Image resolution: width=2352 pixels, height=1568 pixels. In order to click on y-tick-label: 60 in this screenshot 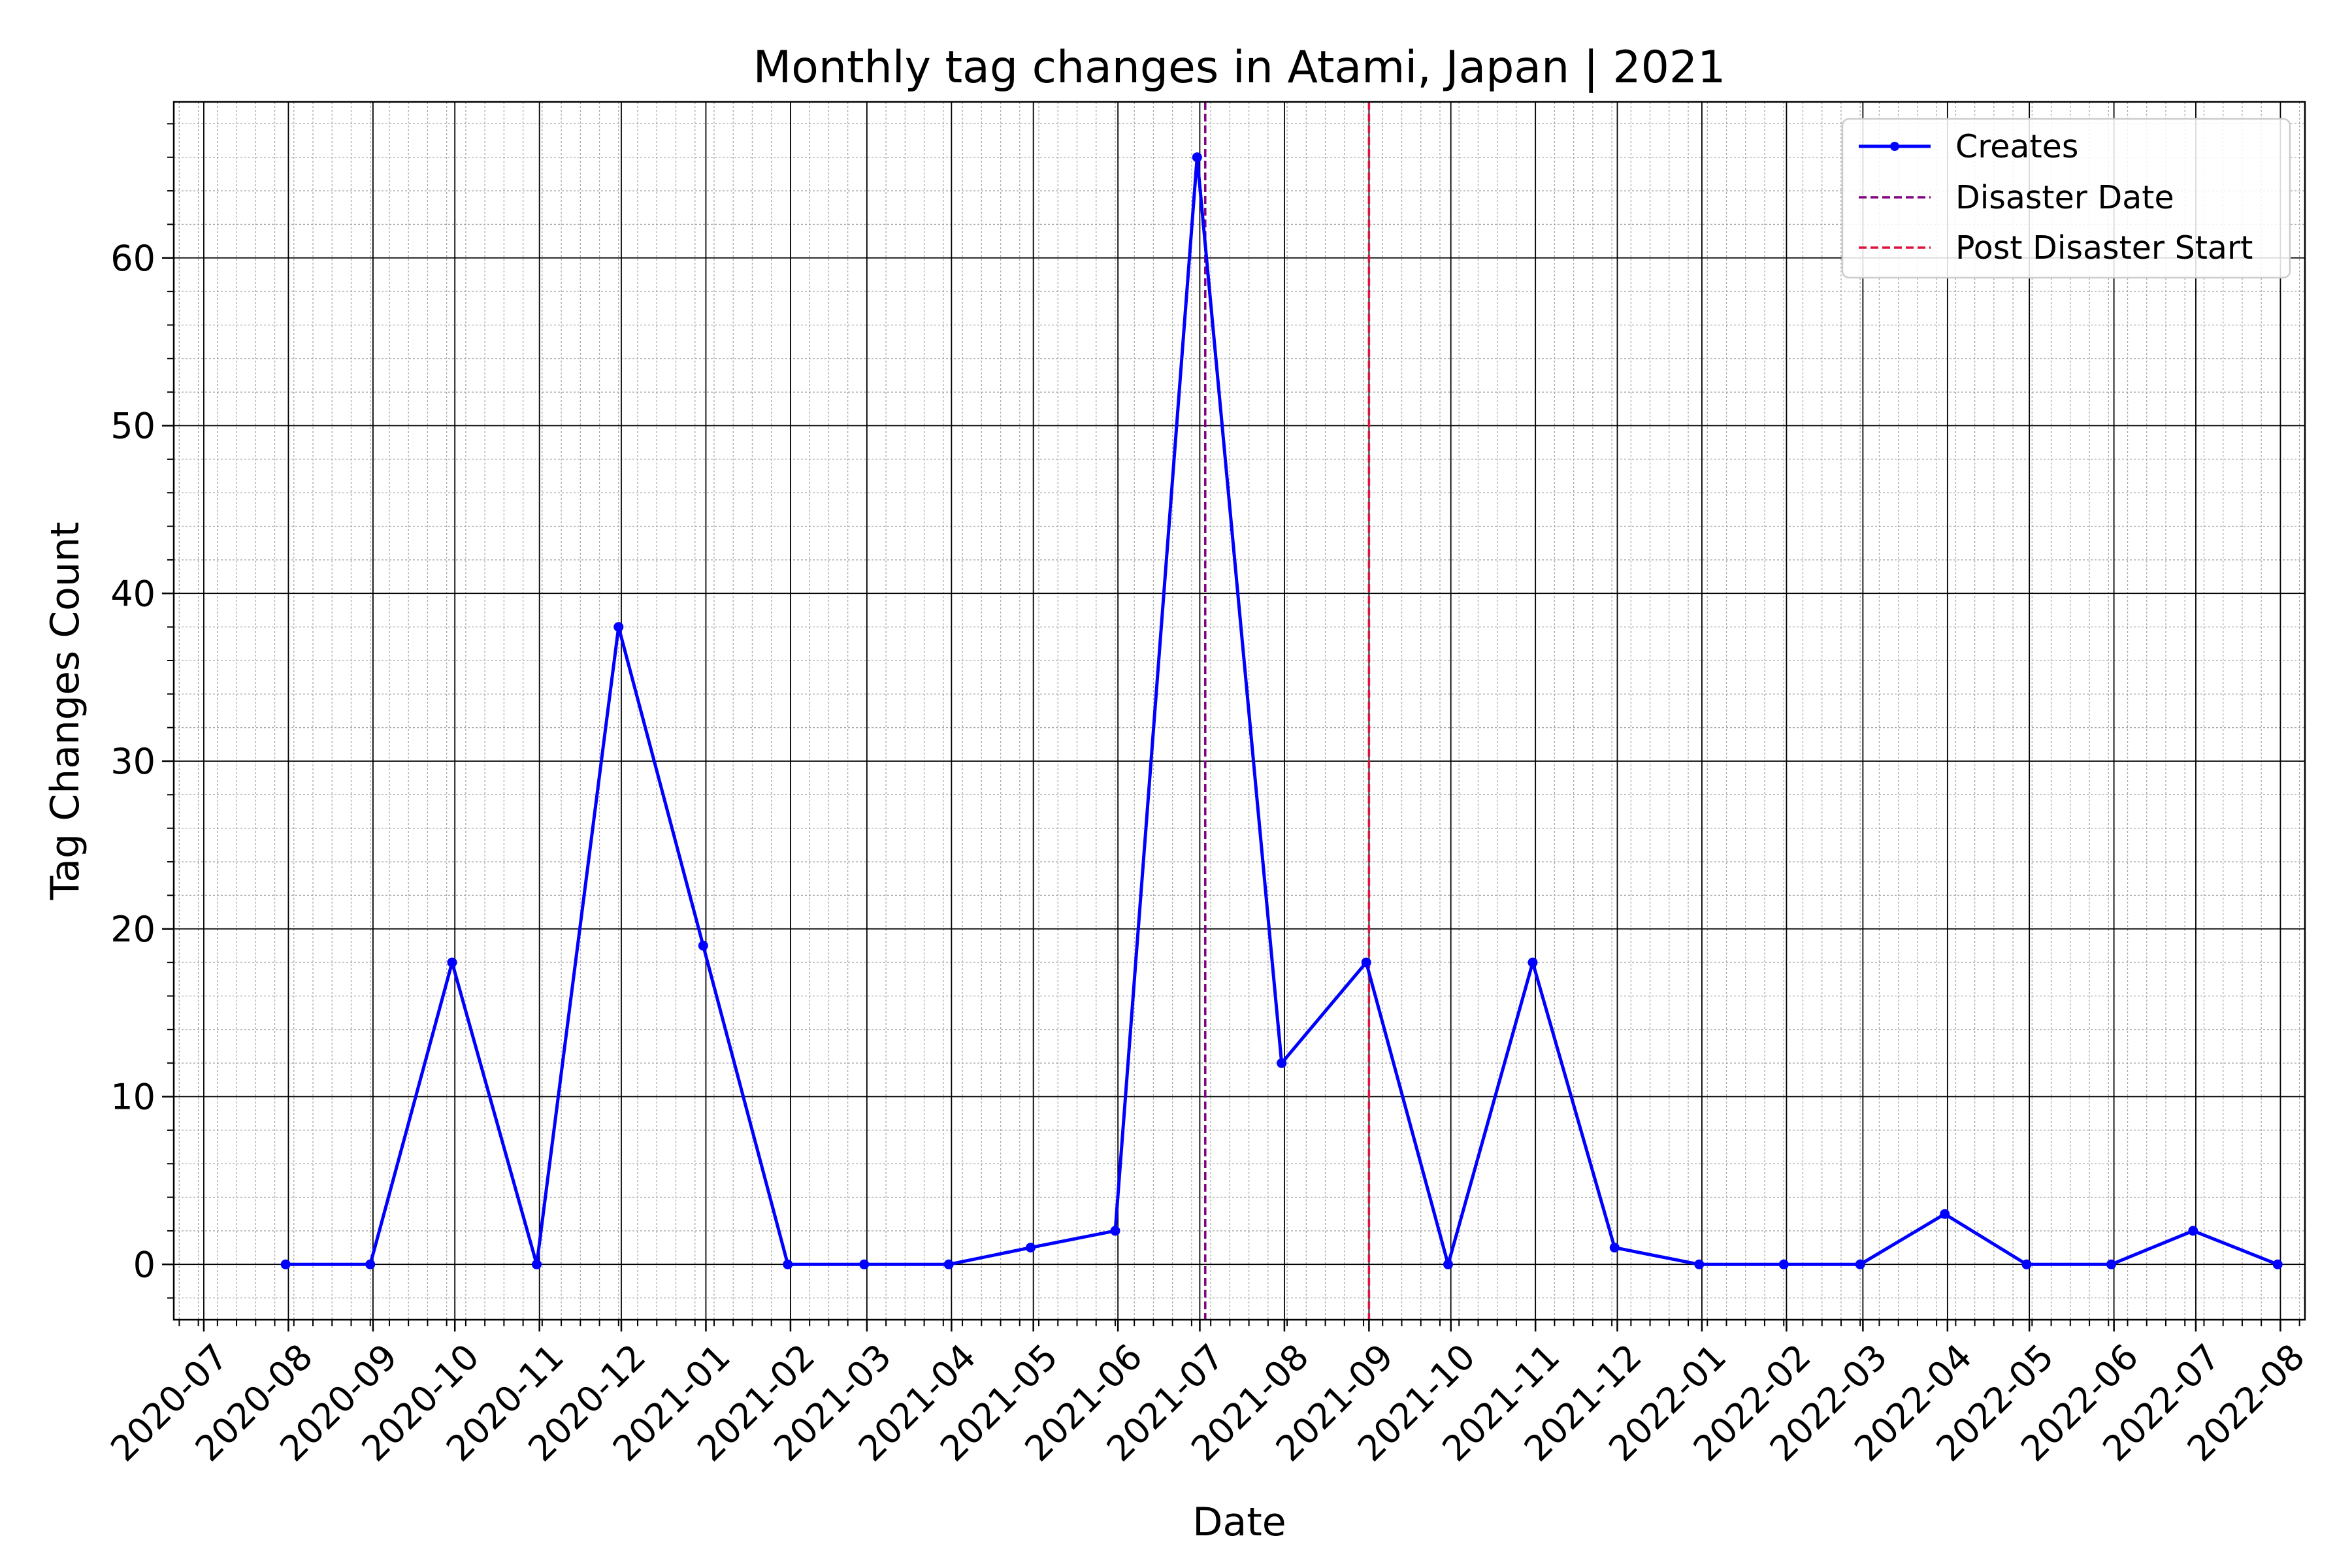, I will do `click(132, 258)`.